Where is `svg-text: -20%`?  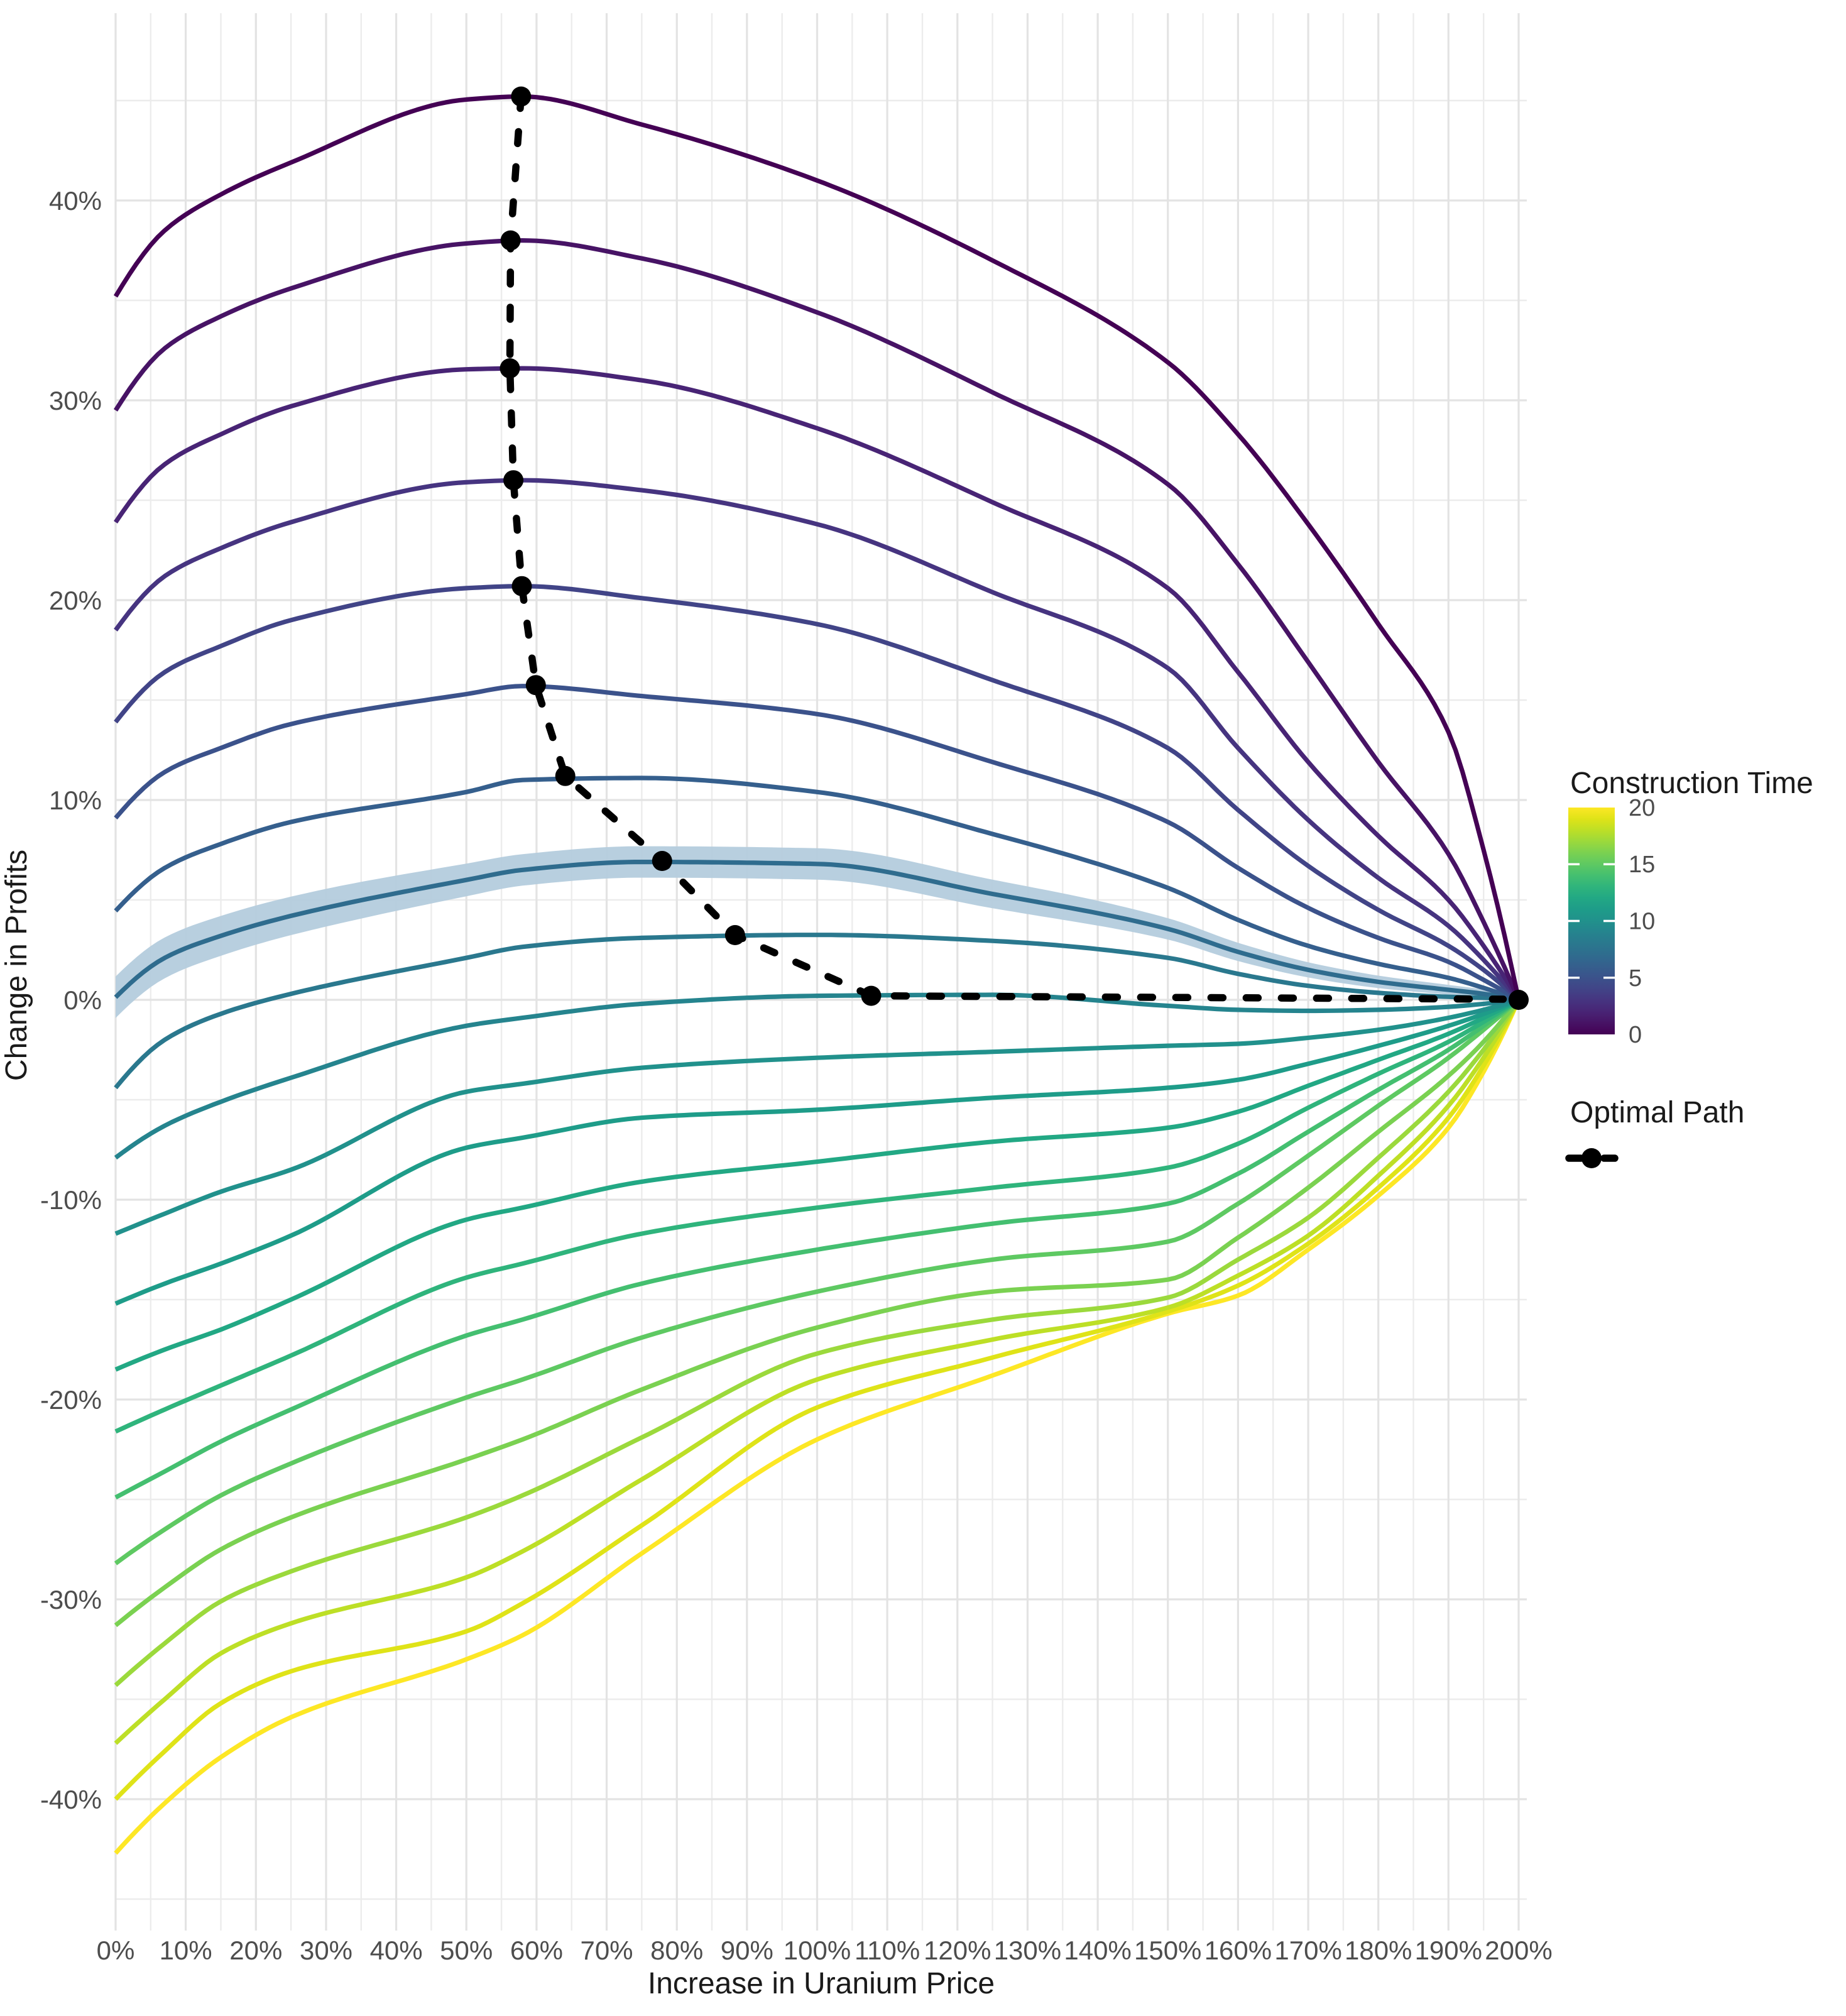
svg-text: -20% is located at coordinates (71, 1400).